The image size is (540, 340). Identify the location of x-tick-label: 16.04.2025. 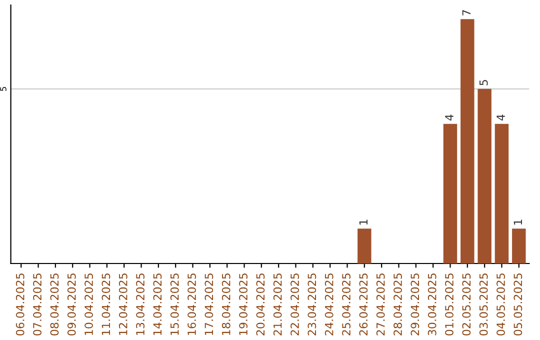
(192, 304).